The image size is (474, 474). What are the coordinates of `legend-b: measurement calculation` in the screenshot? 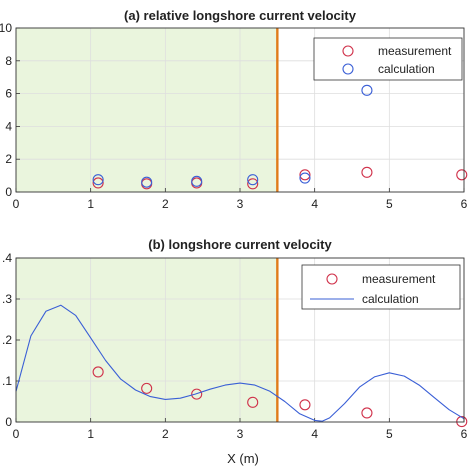 It's located at (381, 287).